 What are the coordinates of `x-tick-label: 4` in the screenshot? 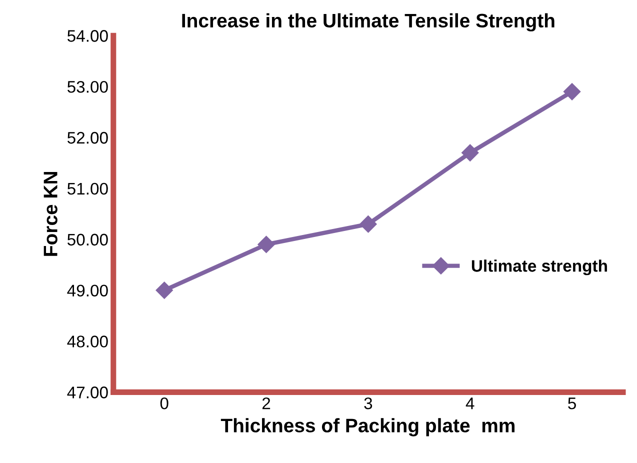 It's located at (470, 404).